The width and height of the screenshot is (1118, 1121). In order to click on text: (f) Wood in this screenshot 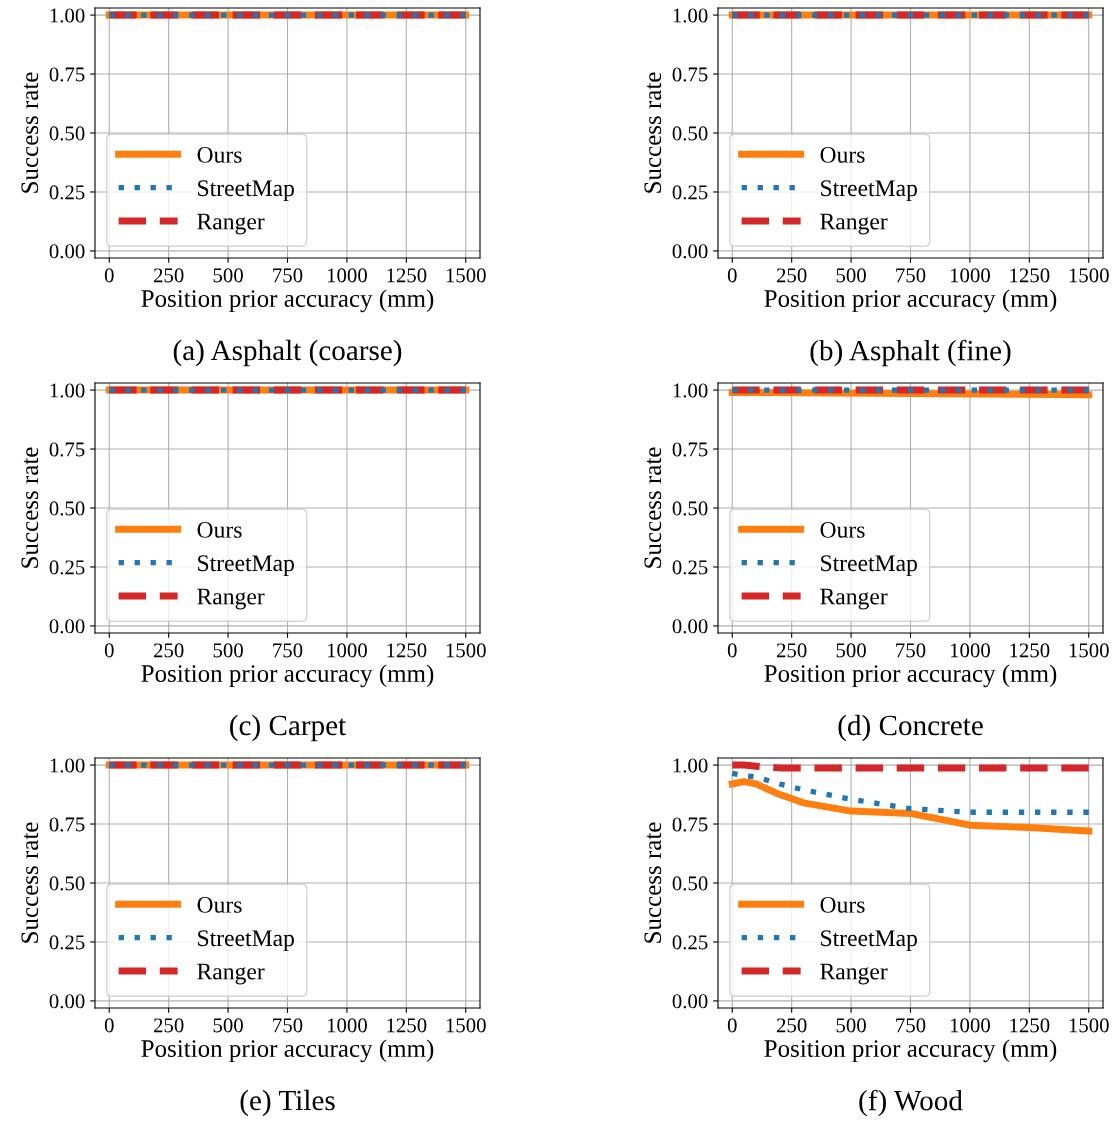, I will do `click(911, 1103)`.